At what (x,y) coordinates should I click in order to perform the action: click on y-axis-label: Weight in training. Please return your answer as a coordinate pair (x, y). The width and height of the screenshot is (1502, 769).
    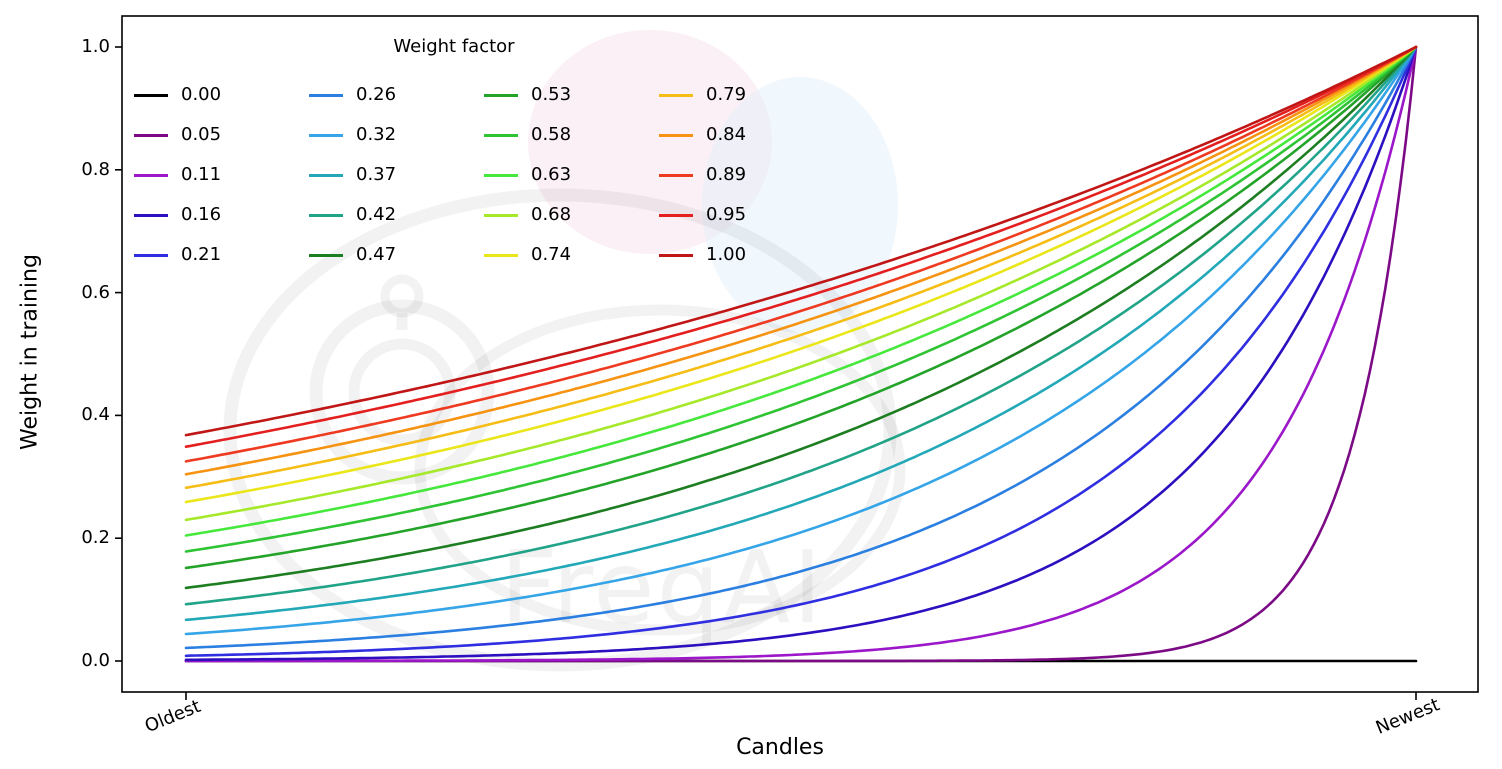
    Looking at the image, I should click on (30, 352).